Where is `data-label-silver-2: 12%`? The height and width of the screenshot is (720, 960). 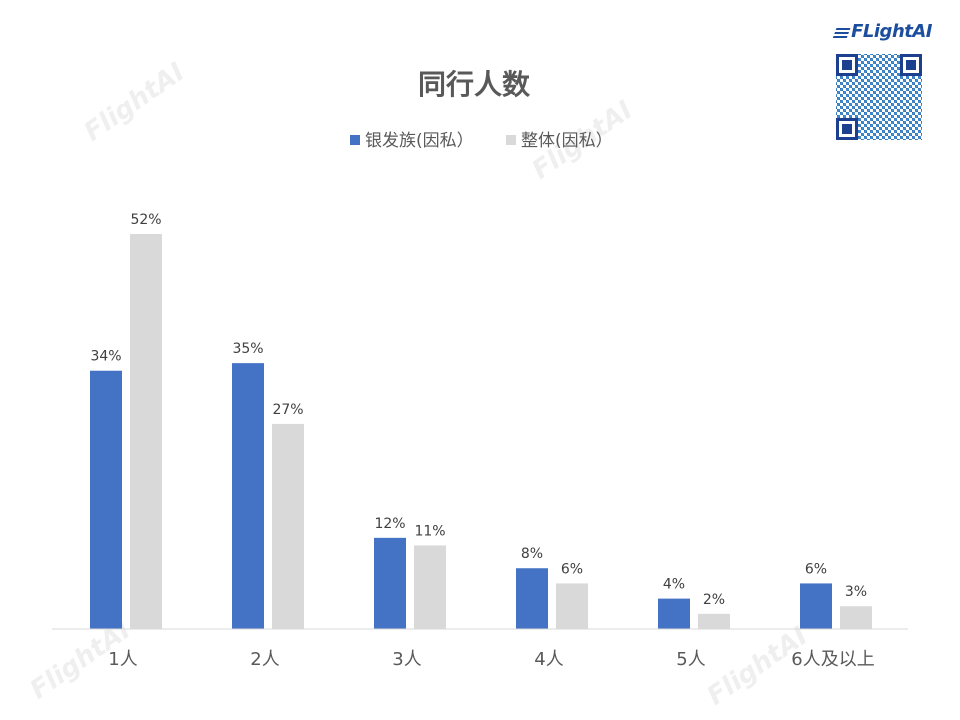 data-label-silver-2: 12% is located at coordinates (389, 524).